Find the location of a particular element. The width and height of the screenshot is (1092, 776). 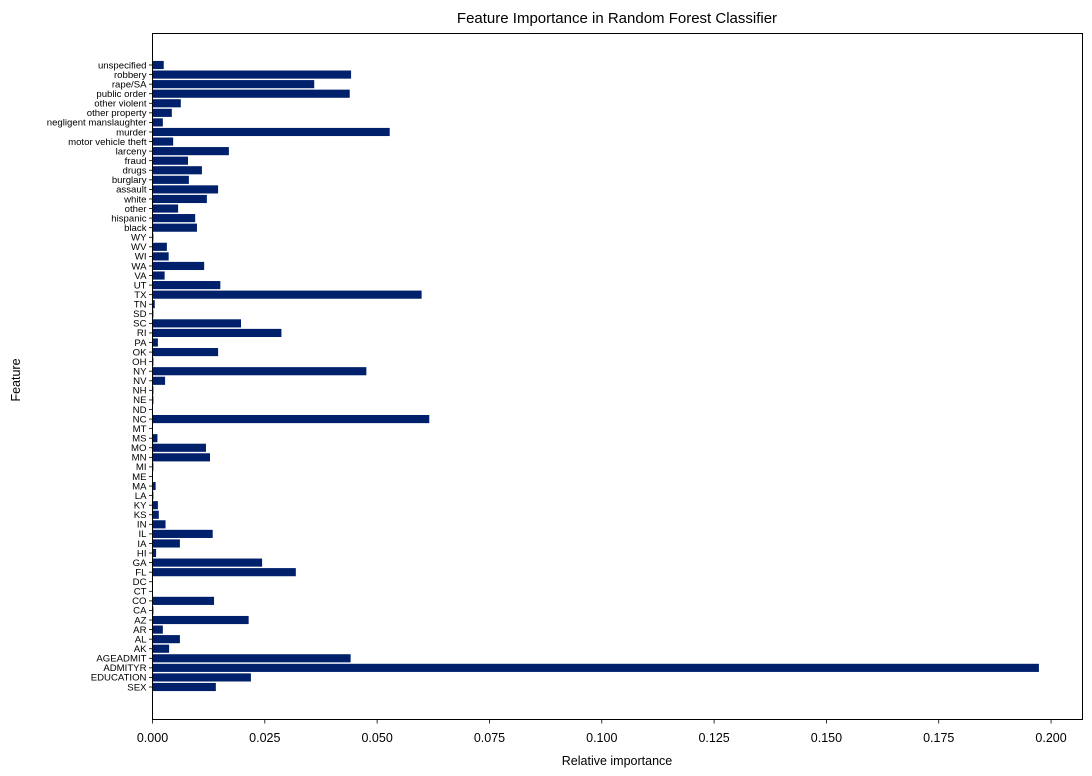

y-tick-label: KS is located at coordinates (140, 515).